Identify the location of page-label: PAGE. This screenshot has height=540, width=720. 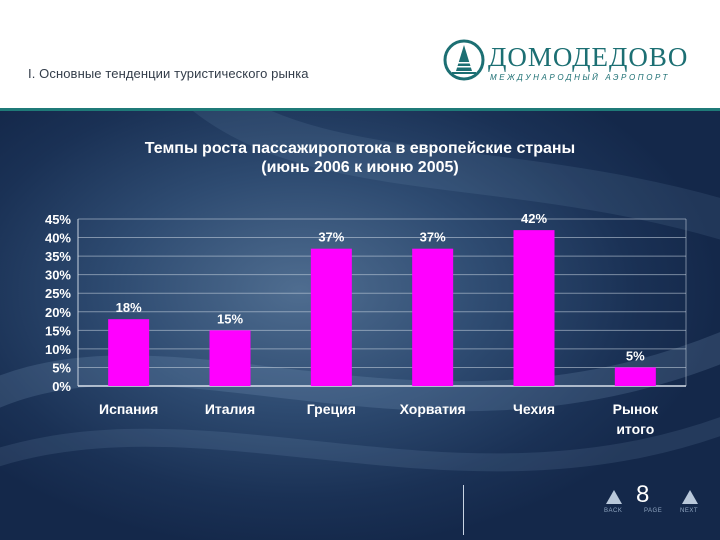
(653, 511).